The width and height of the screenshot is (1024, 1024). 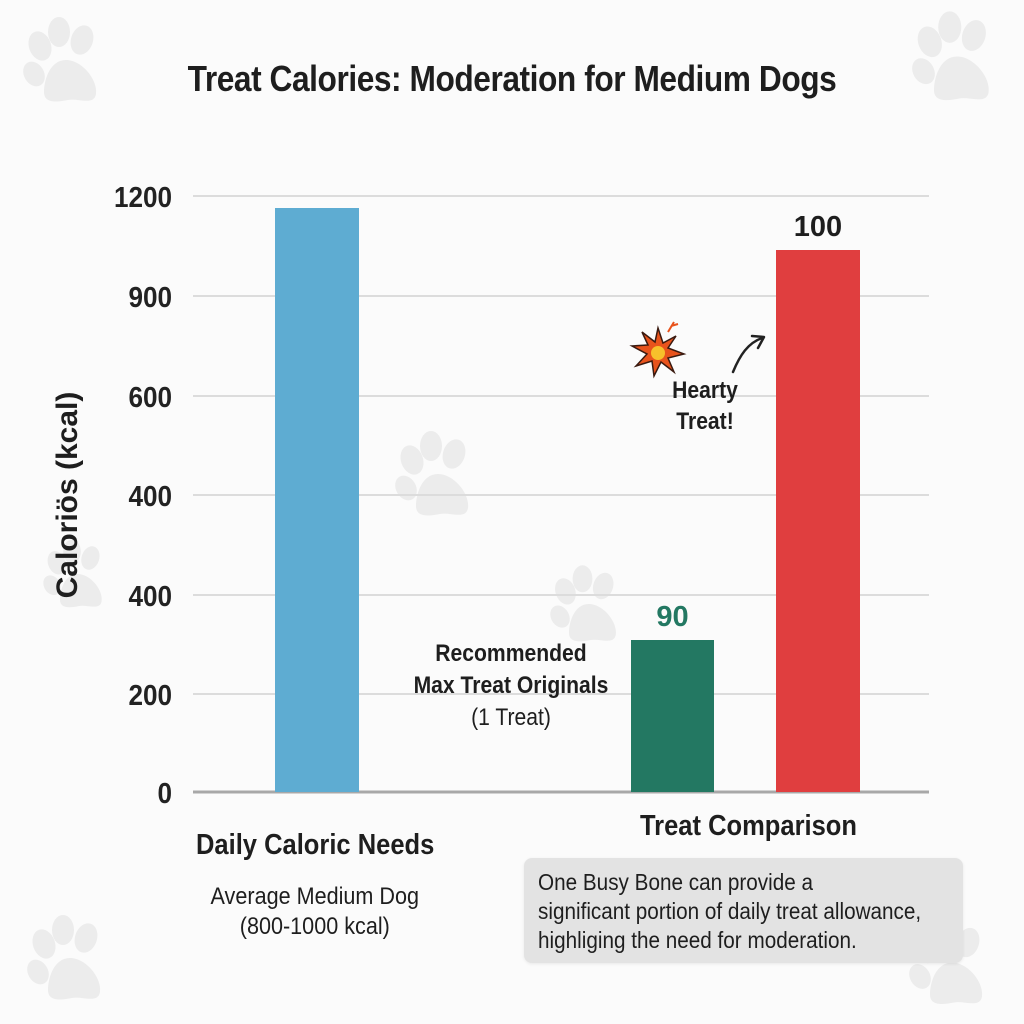 I want to click on x-category-sublabel-daily: Average Medium Dog (800-1000 kcal), so click(x=315, y=912).